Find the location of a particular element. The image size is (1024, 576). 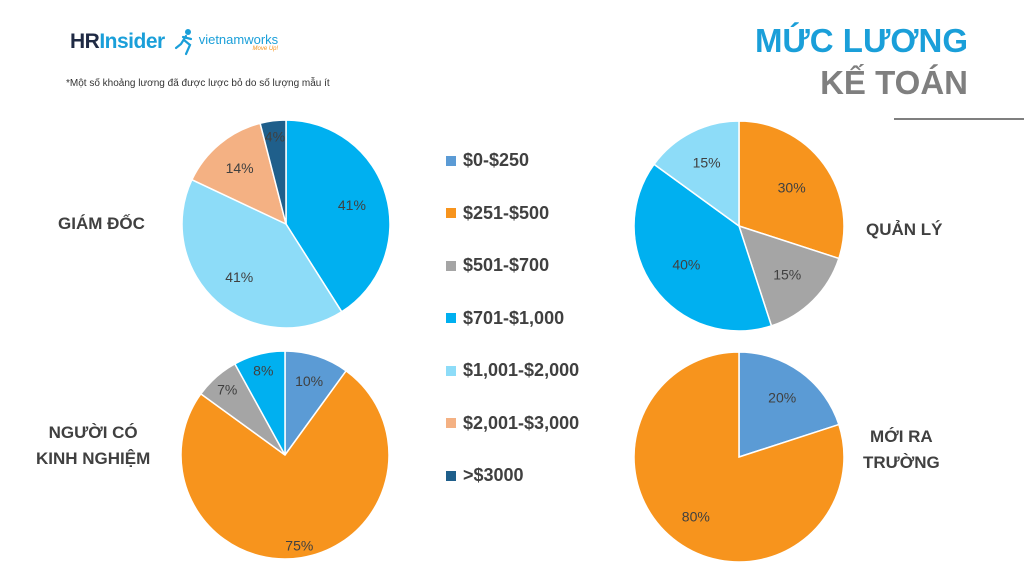

vietnamworks-logo: vietnamworks Move Up! is located at coordinates (225, 42).